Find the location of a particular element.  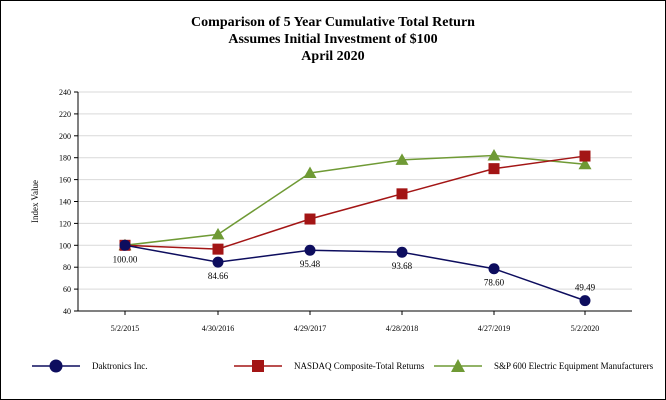

legend-item-daktronics: Daktronics Inc. is located at coordinates (88, 366).